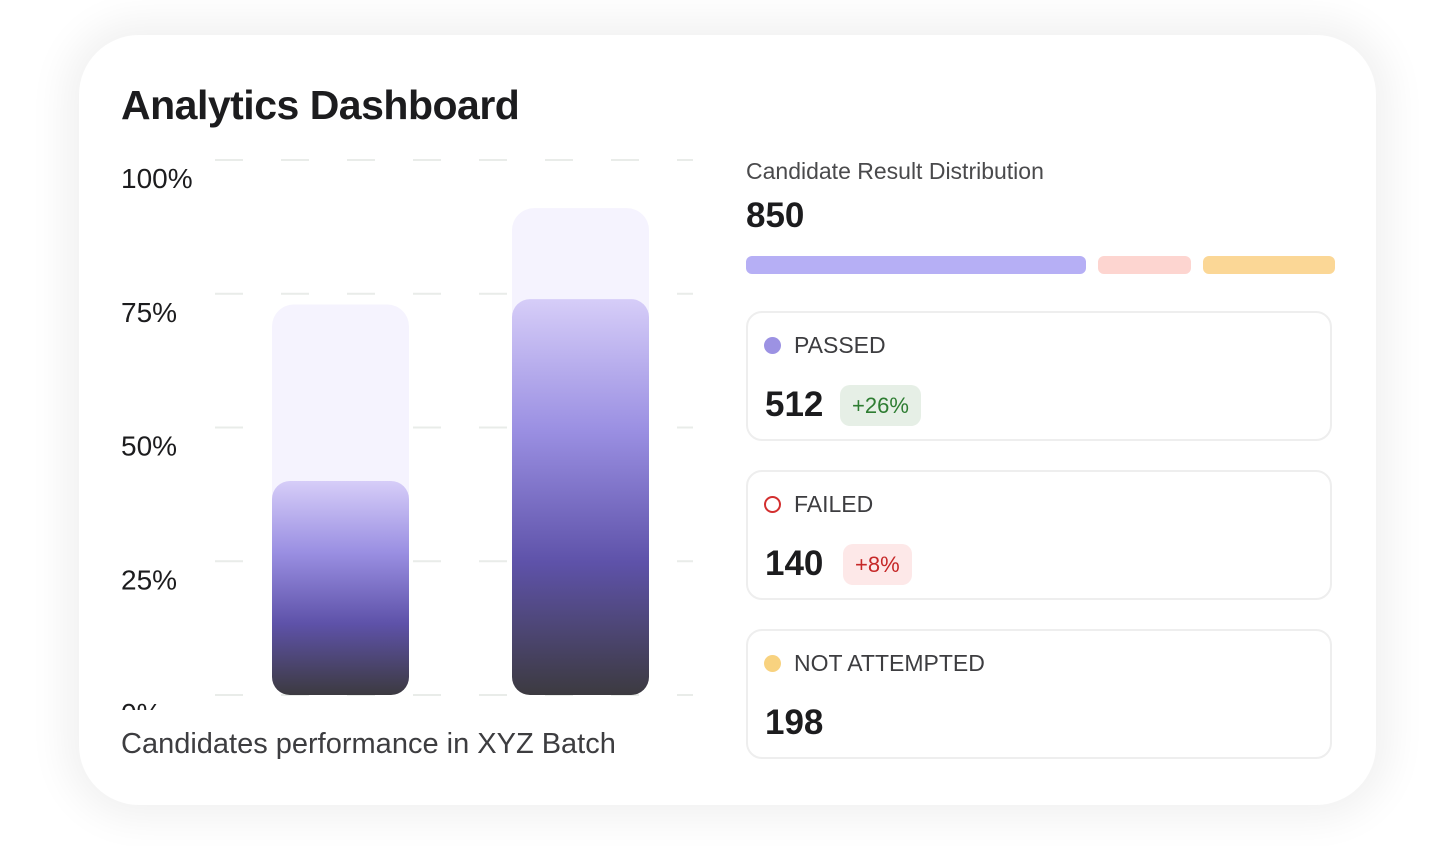 This screenshot has width=1455, height=846. I want to click on stat-card-not-attempted: NOT ATTEMPTED 198, so click(1039, 694).